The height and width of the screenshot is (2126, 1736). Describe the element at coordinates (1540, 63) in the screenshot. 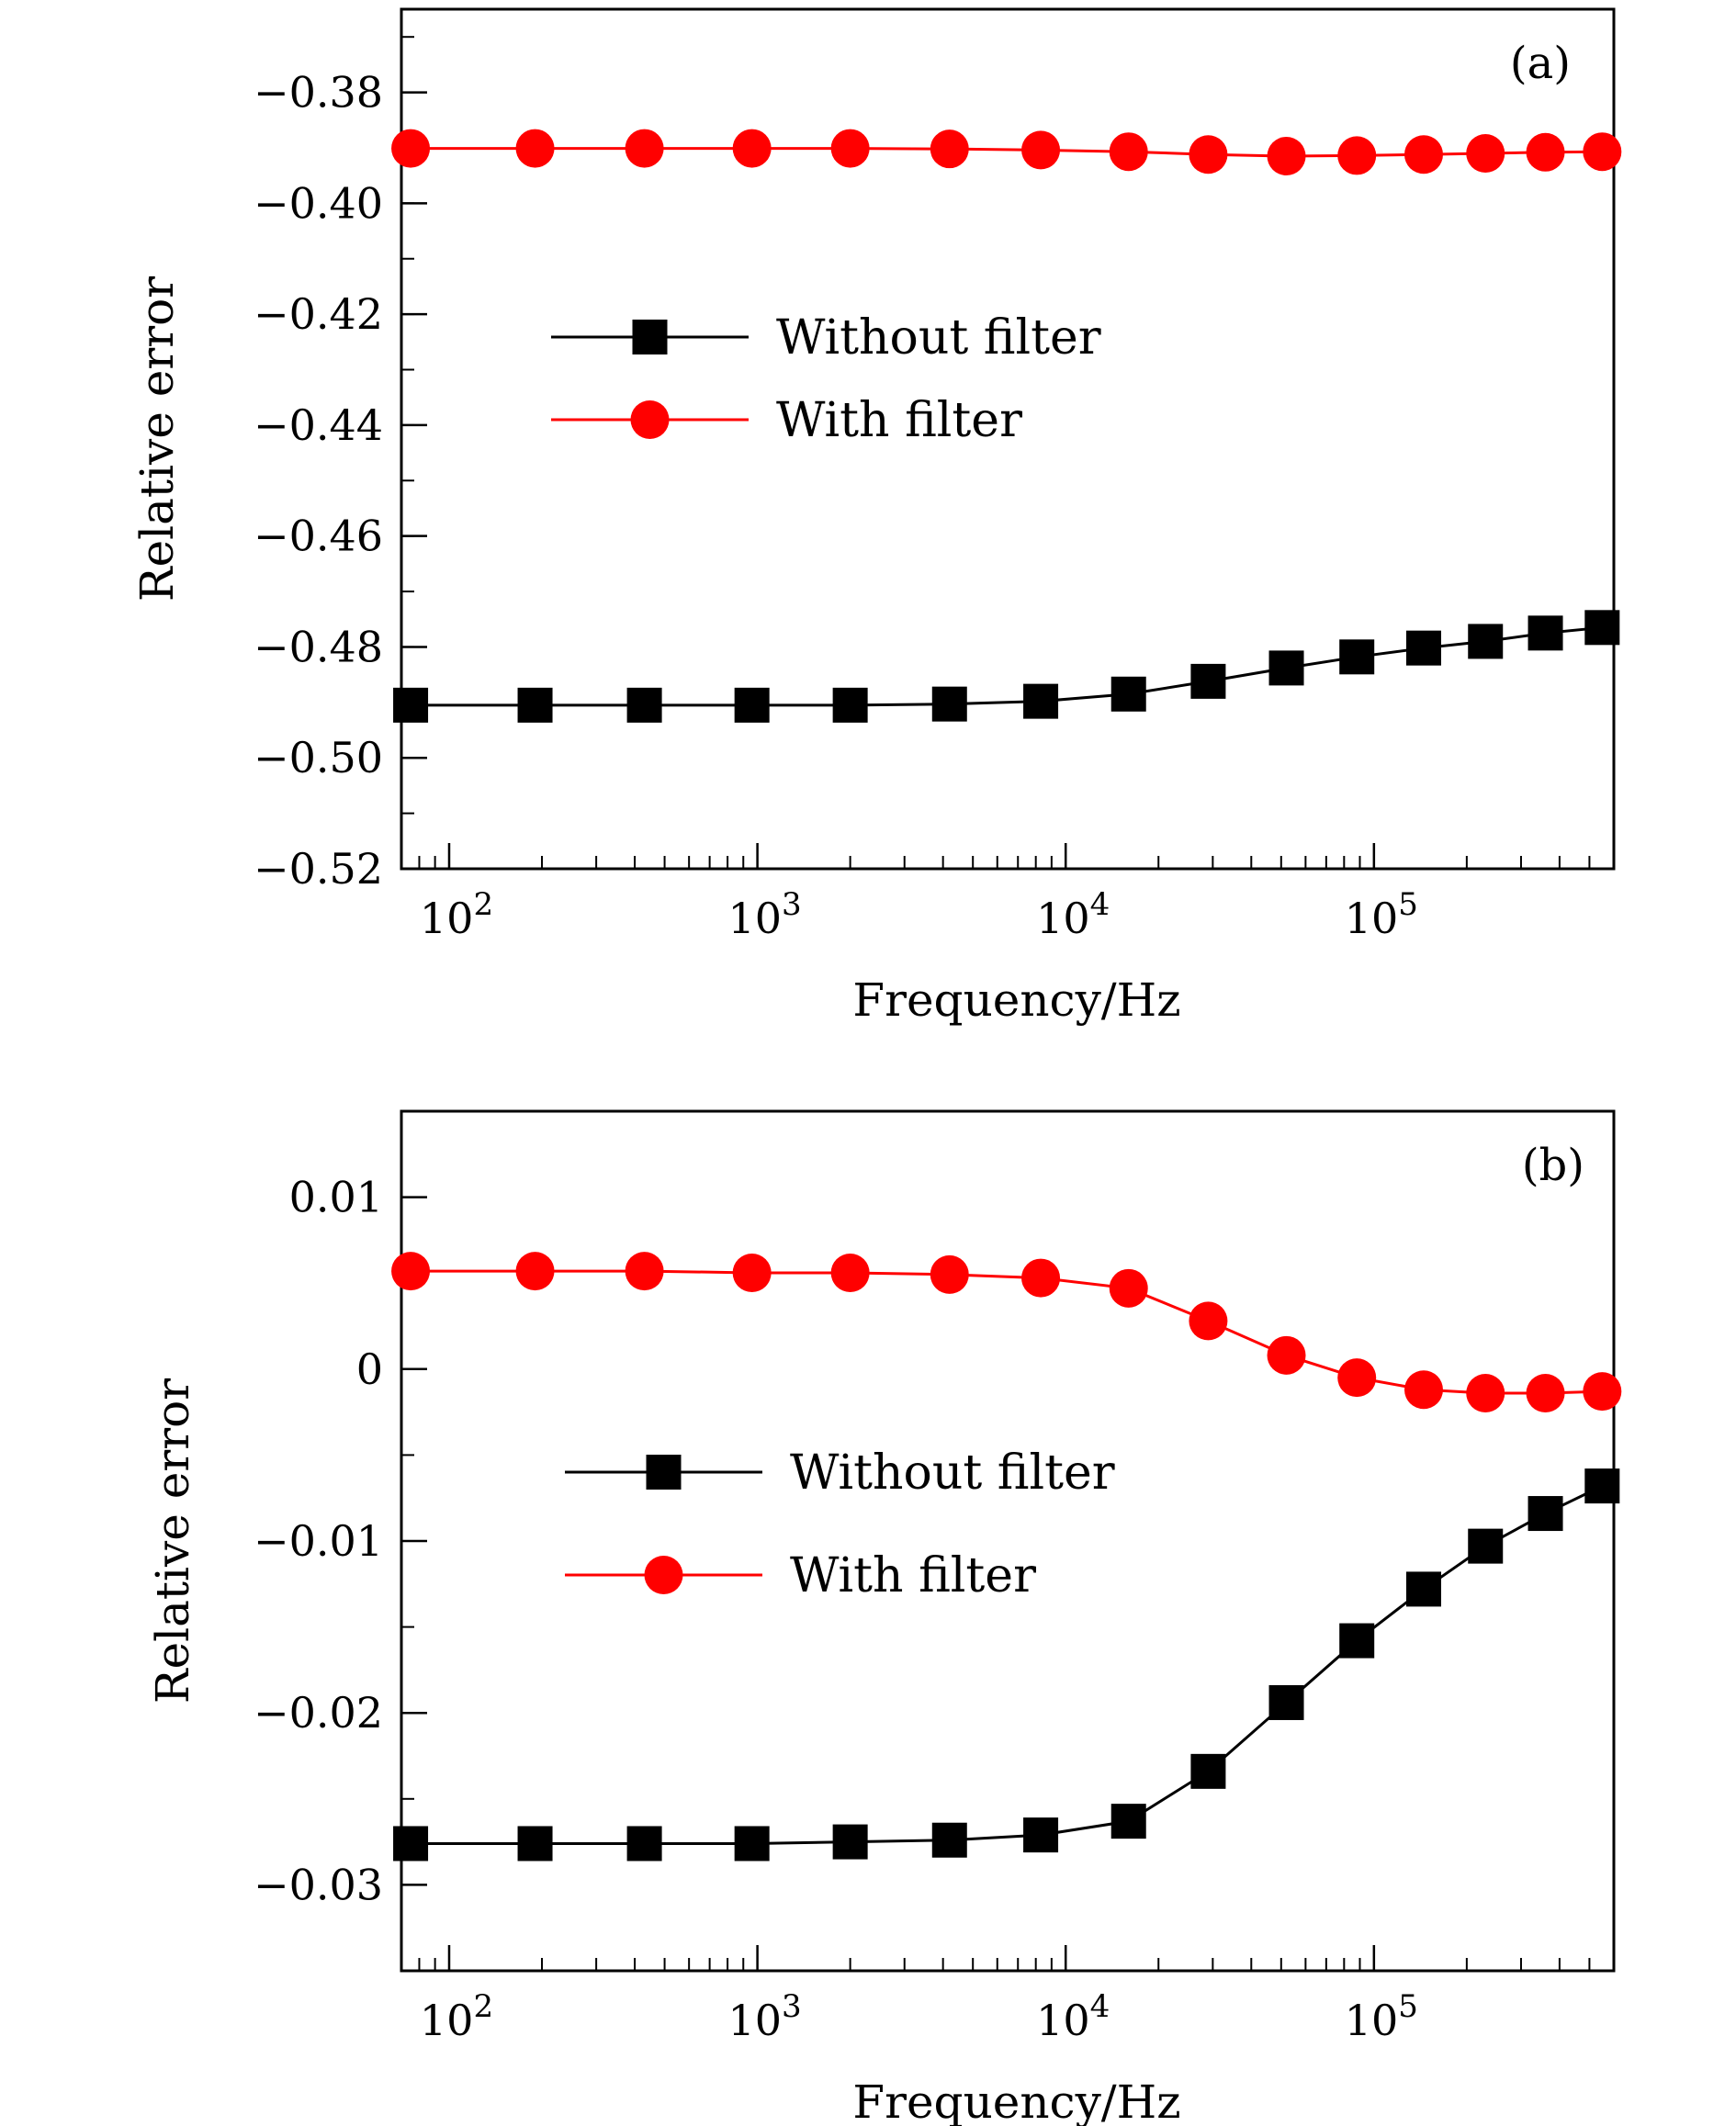

I see `panel-label: (a)` at that location.